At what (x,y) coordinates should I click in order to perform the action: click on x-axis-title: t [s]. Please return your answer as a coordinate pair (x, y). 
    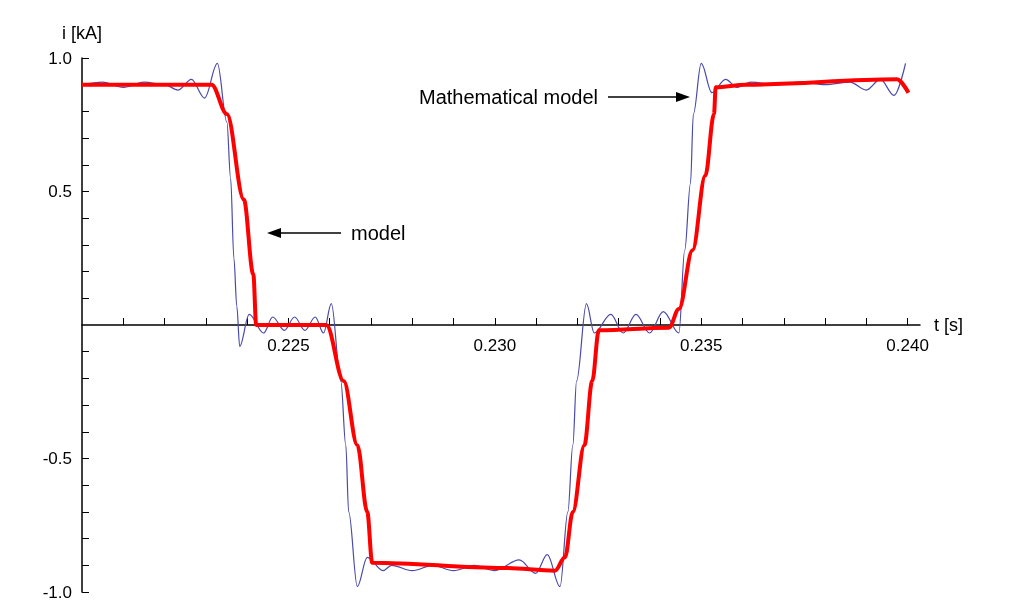
    Looking at the image, I should click on (949, 325).